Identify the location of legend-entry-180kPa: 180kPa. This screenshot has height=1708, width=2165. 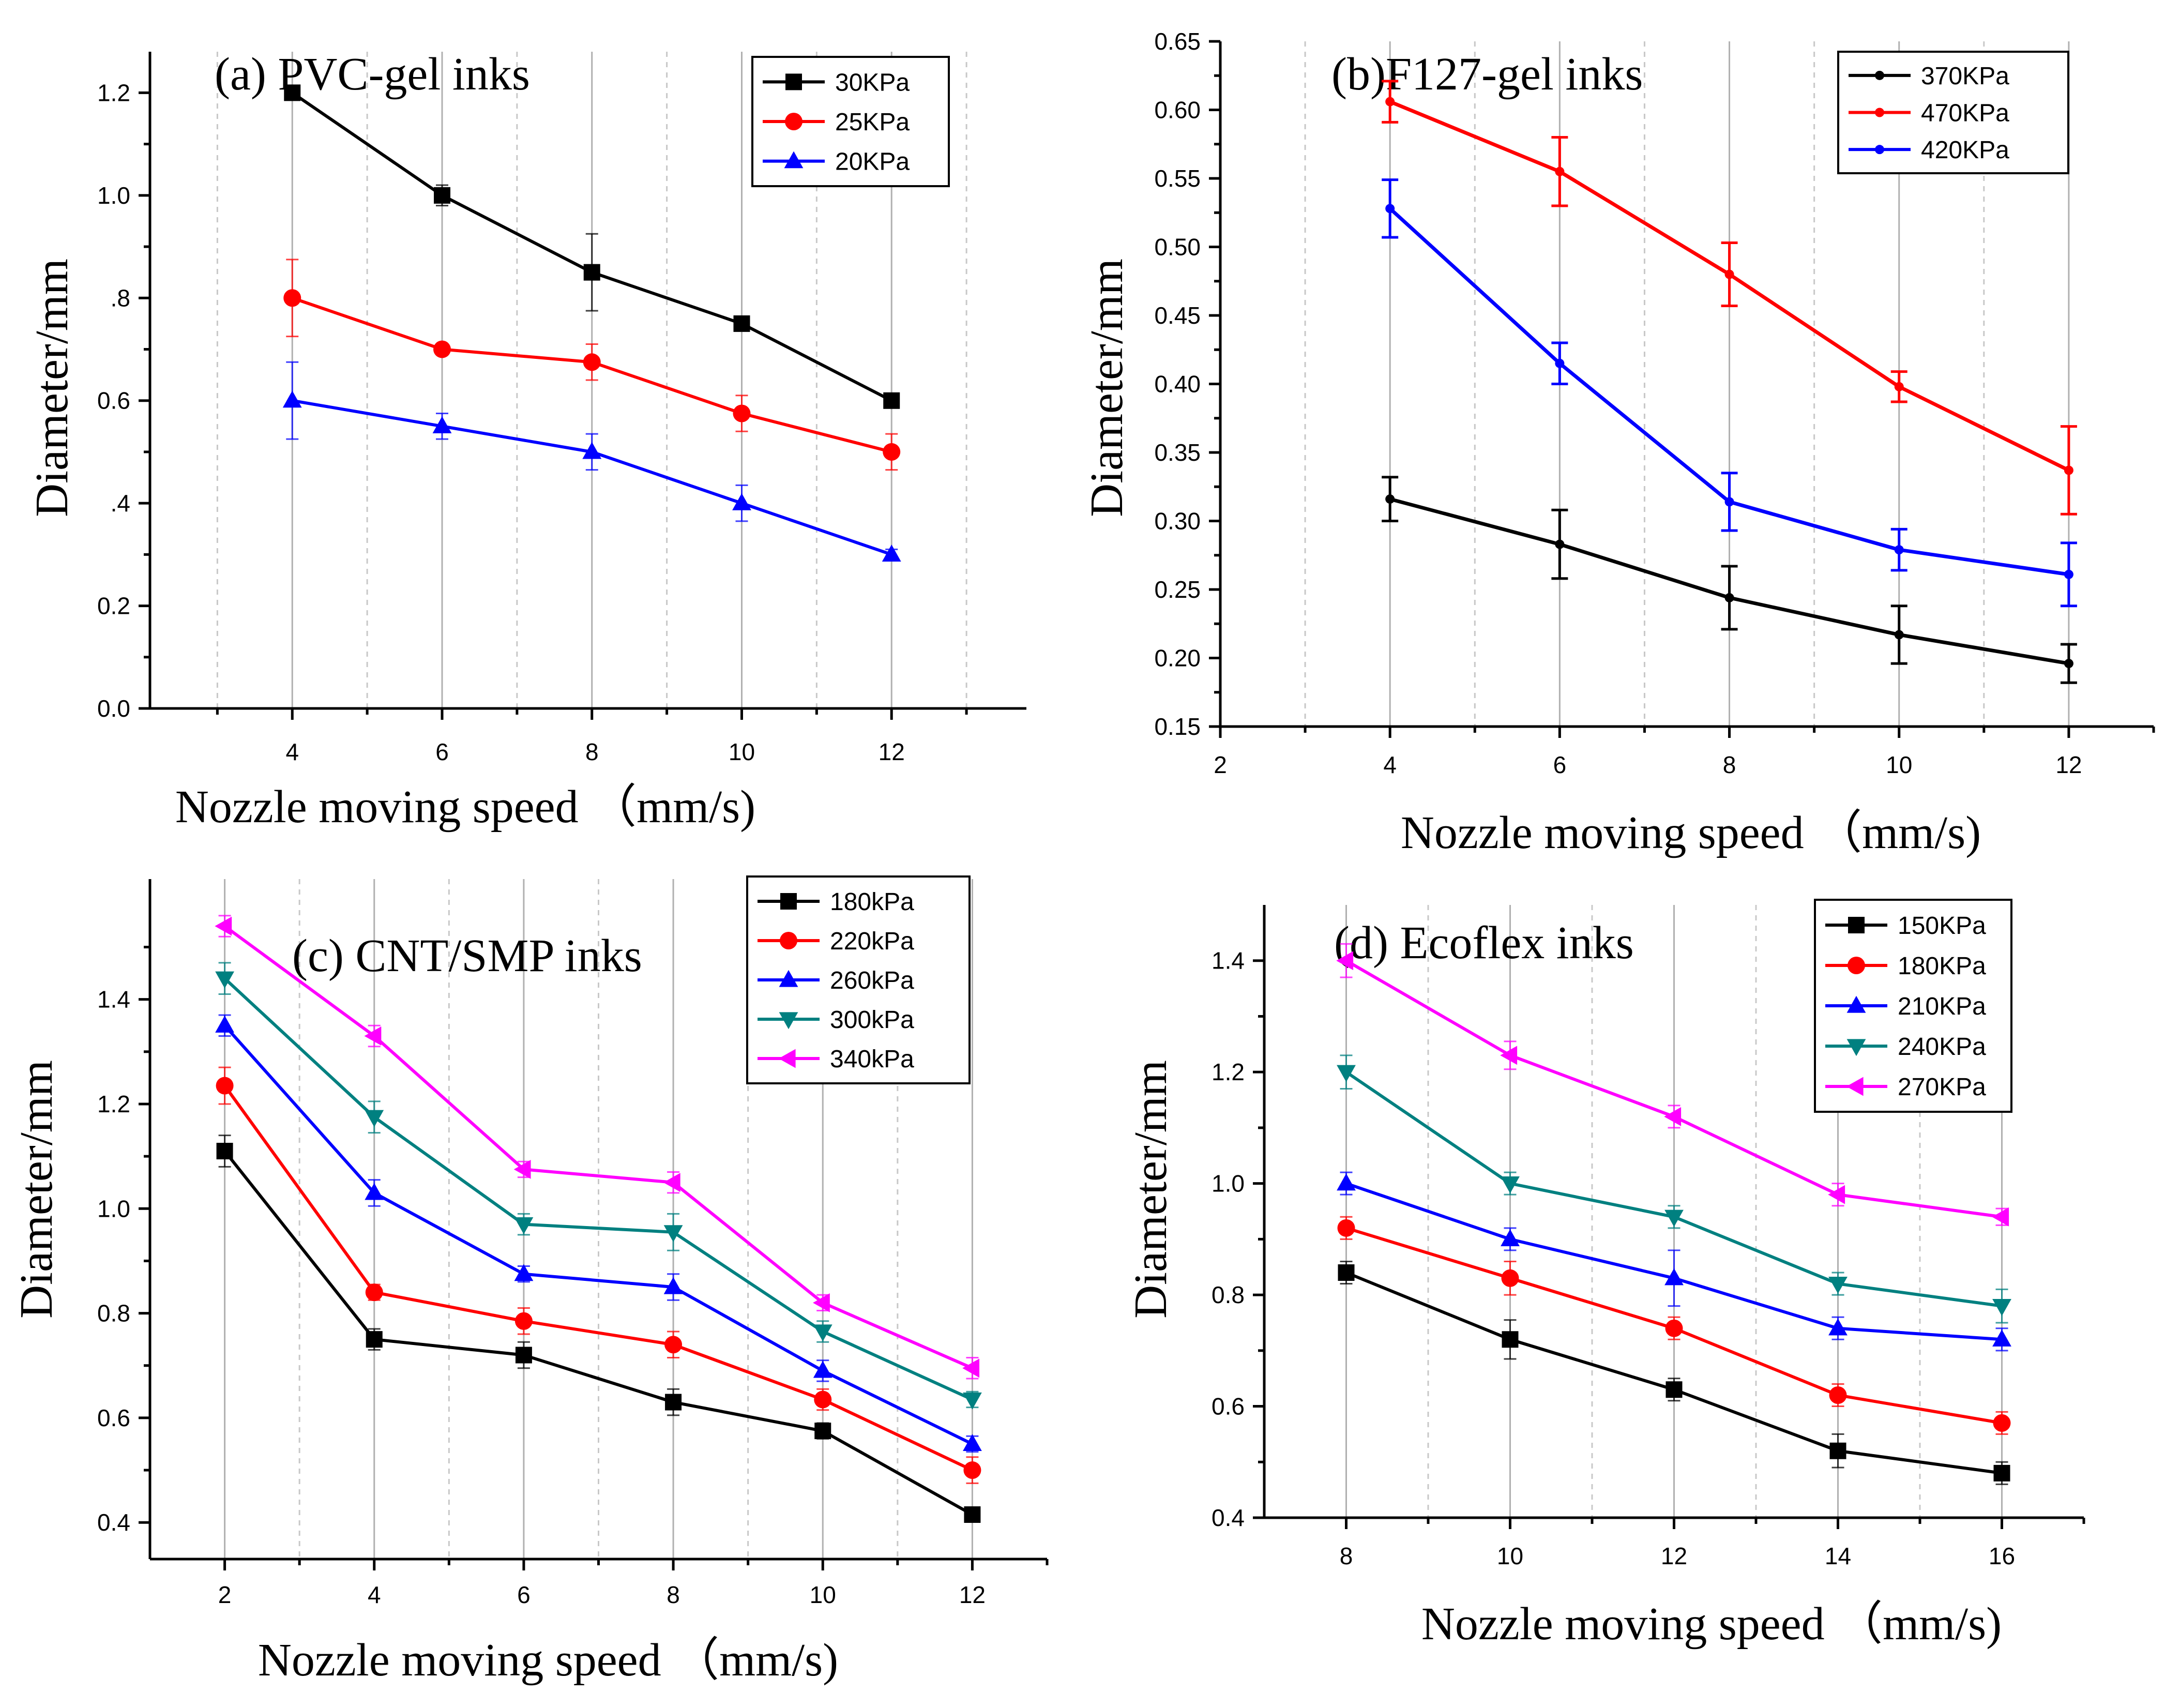
(836, 902).